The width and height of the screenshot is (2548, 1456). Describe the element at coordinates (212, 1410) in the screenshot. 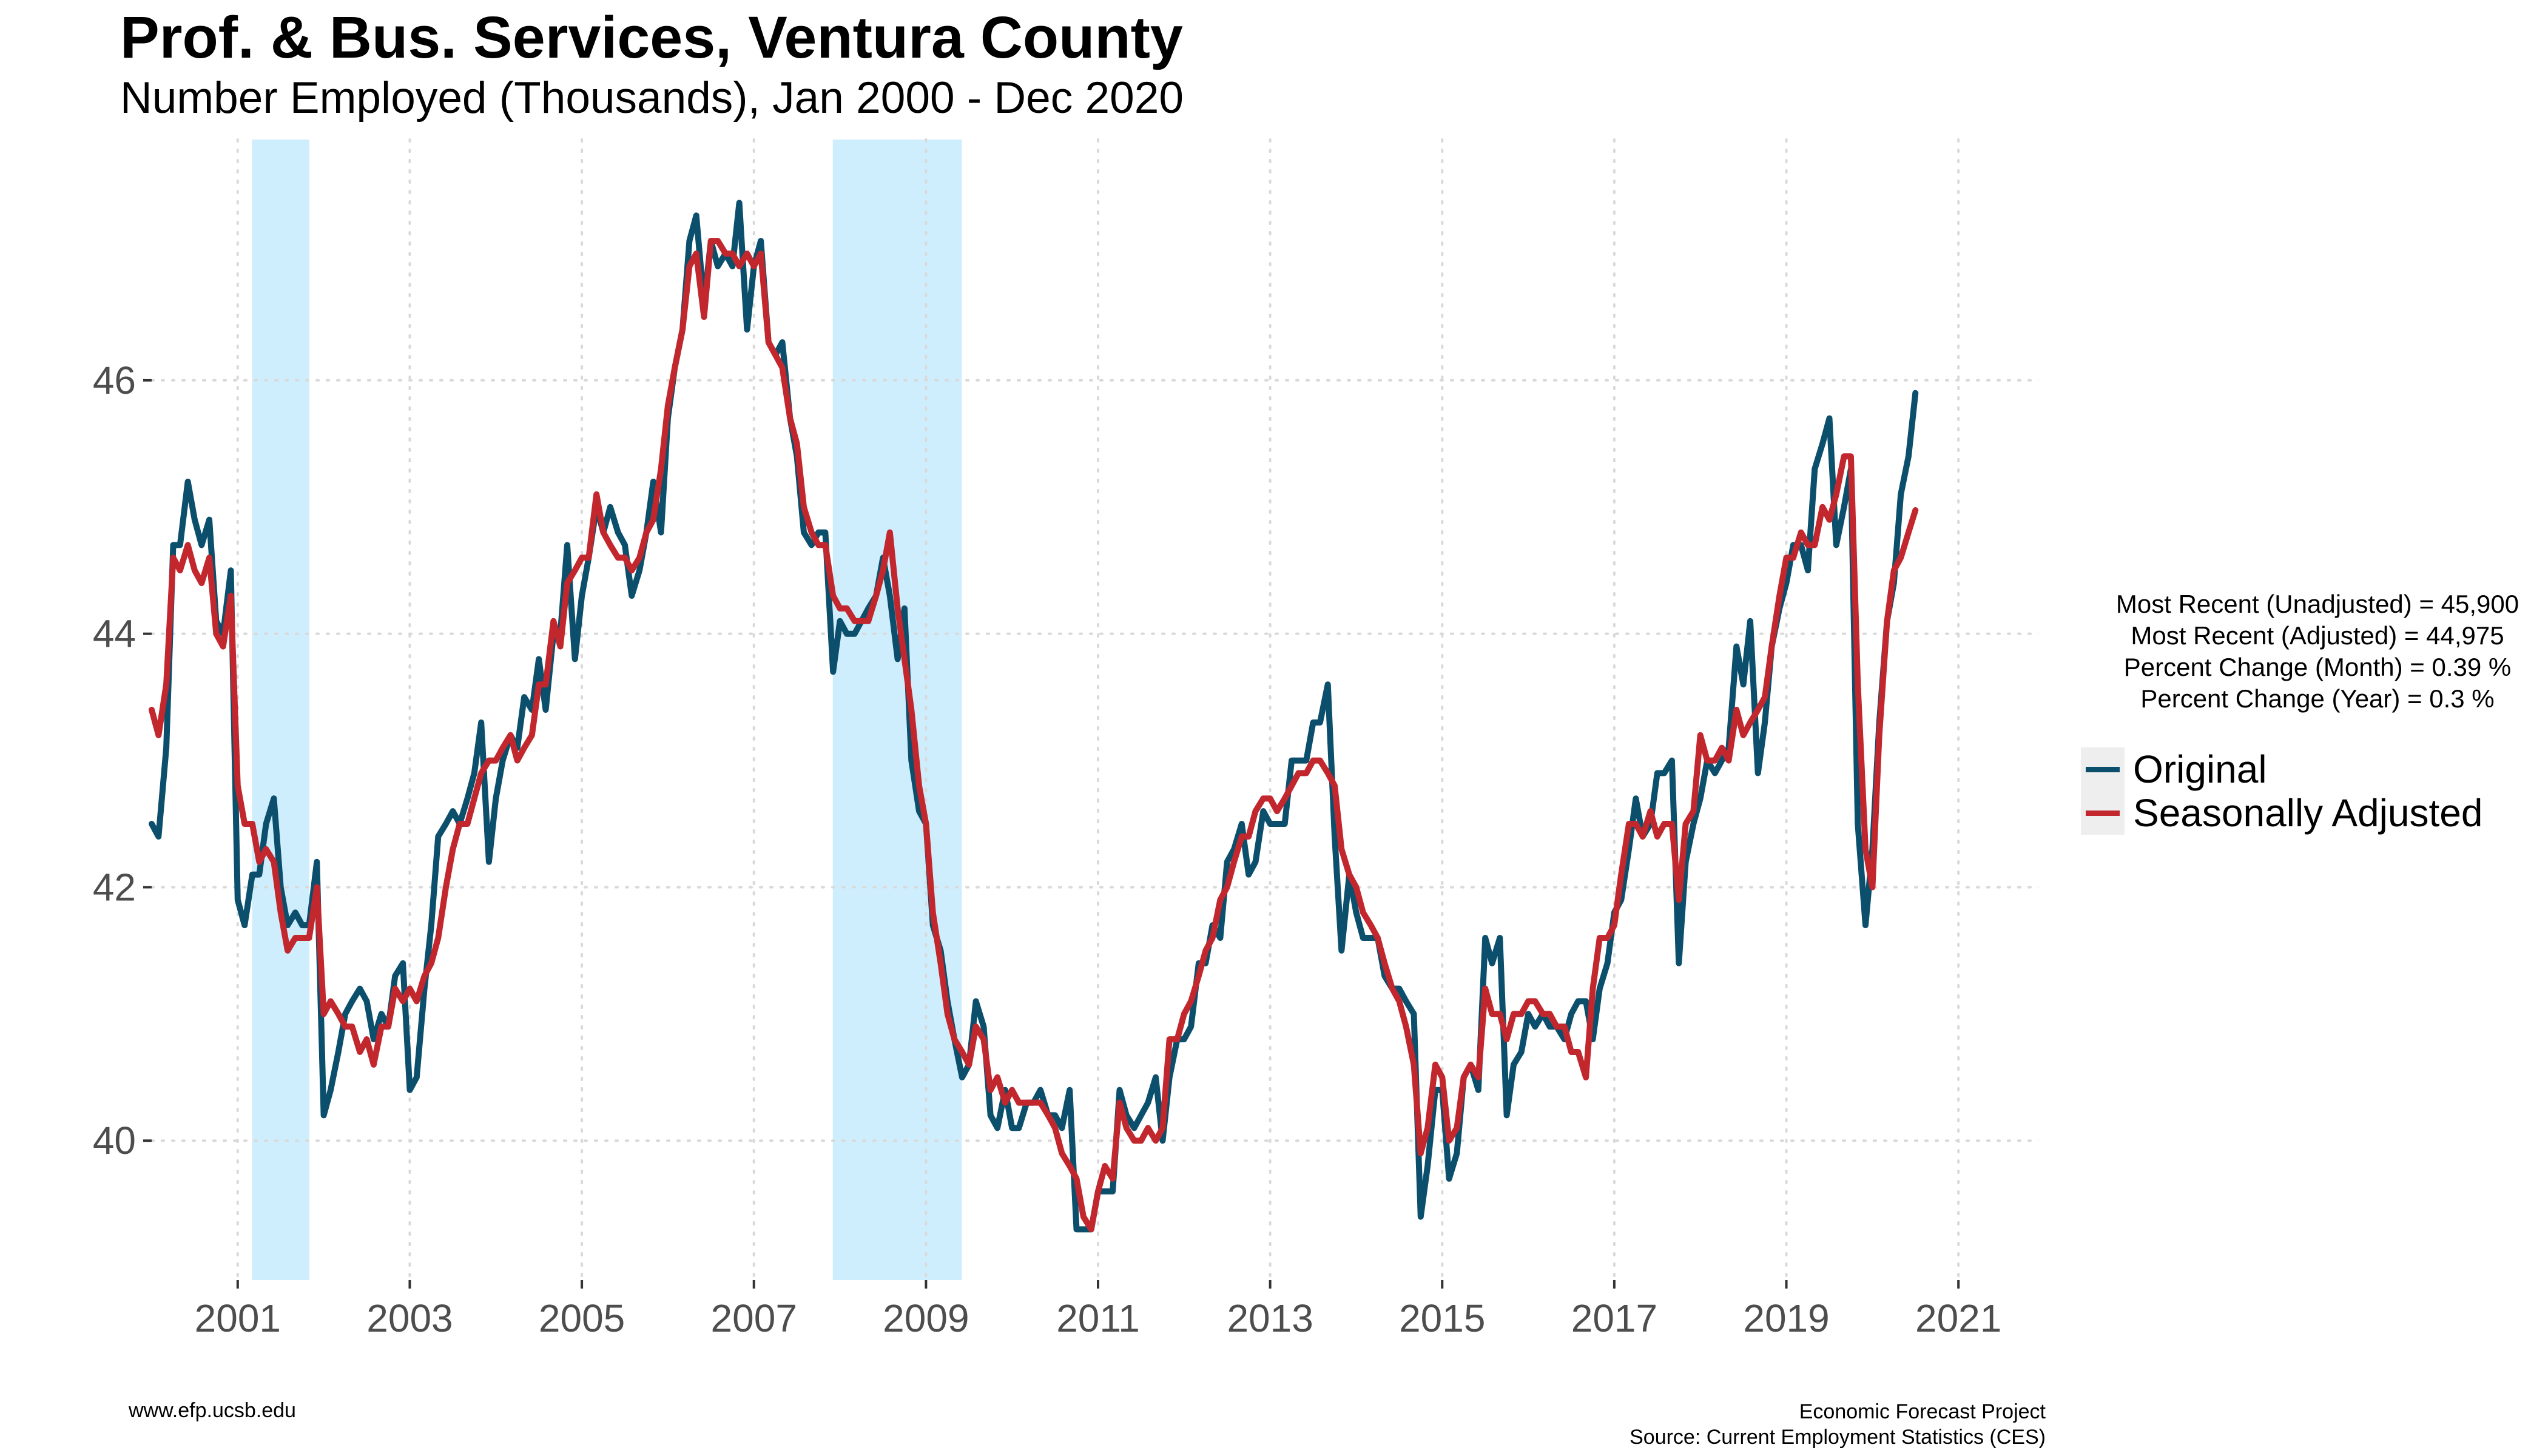

I see `footer-website: www.efp.ucsb.edu` at that location.